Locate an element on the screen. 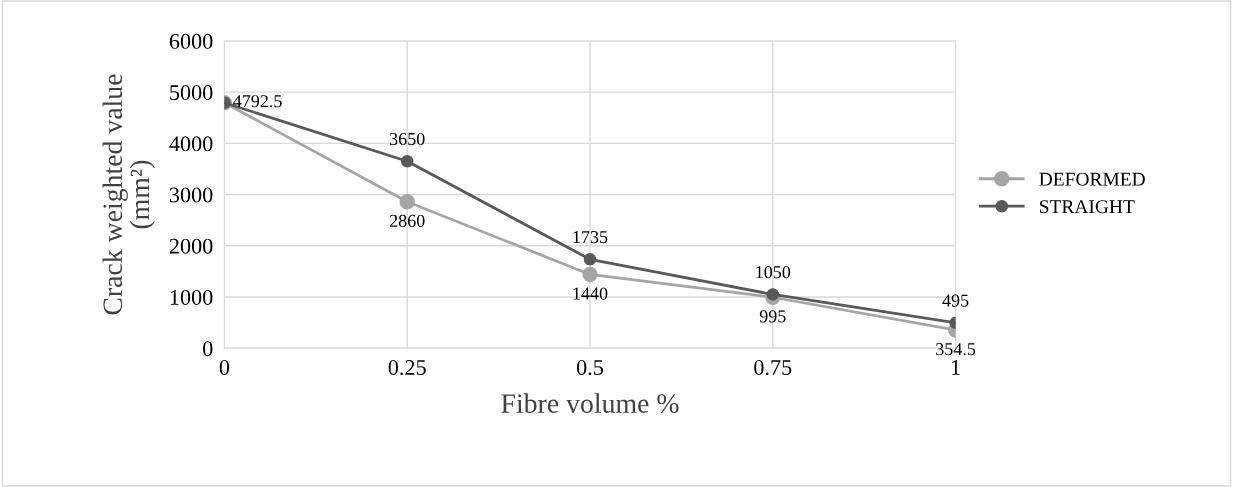 This screenshot has width=1233, height=487. data-label: 4792.5 is located at coordinates (257, 101).